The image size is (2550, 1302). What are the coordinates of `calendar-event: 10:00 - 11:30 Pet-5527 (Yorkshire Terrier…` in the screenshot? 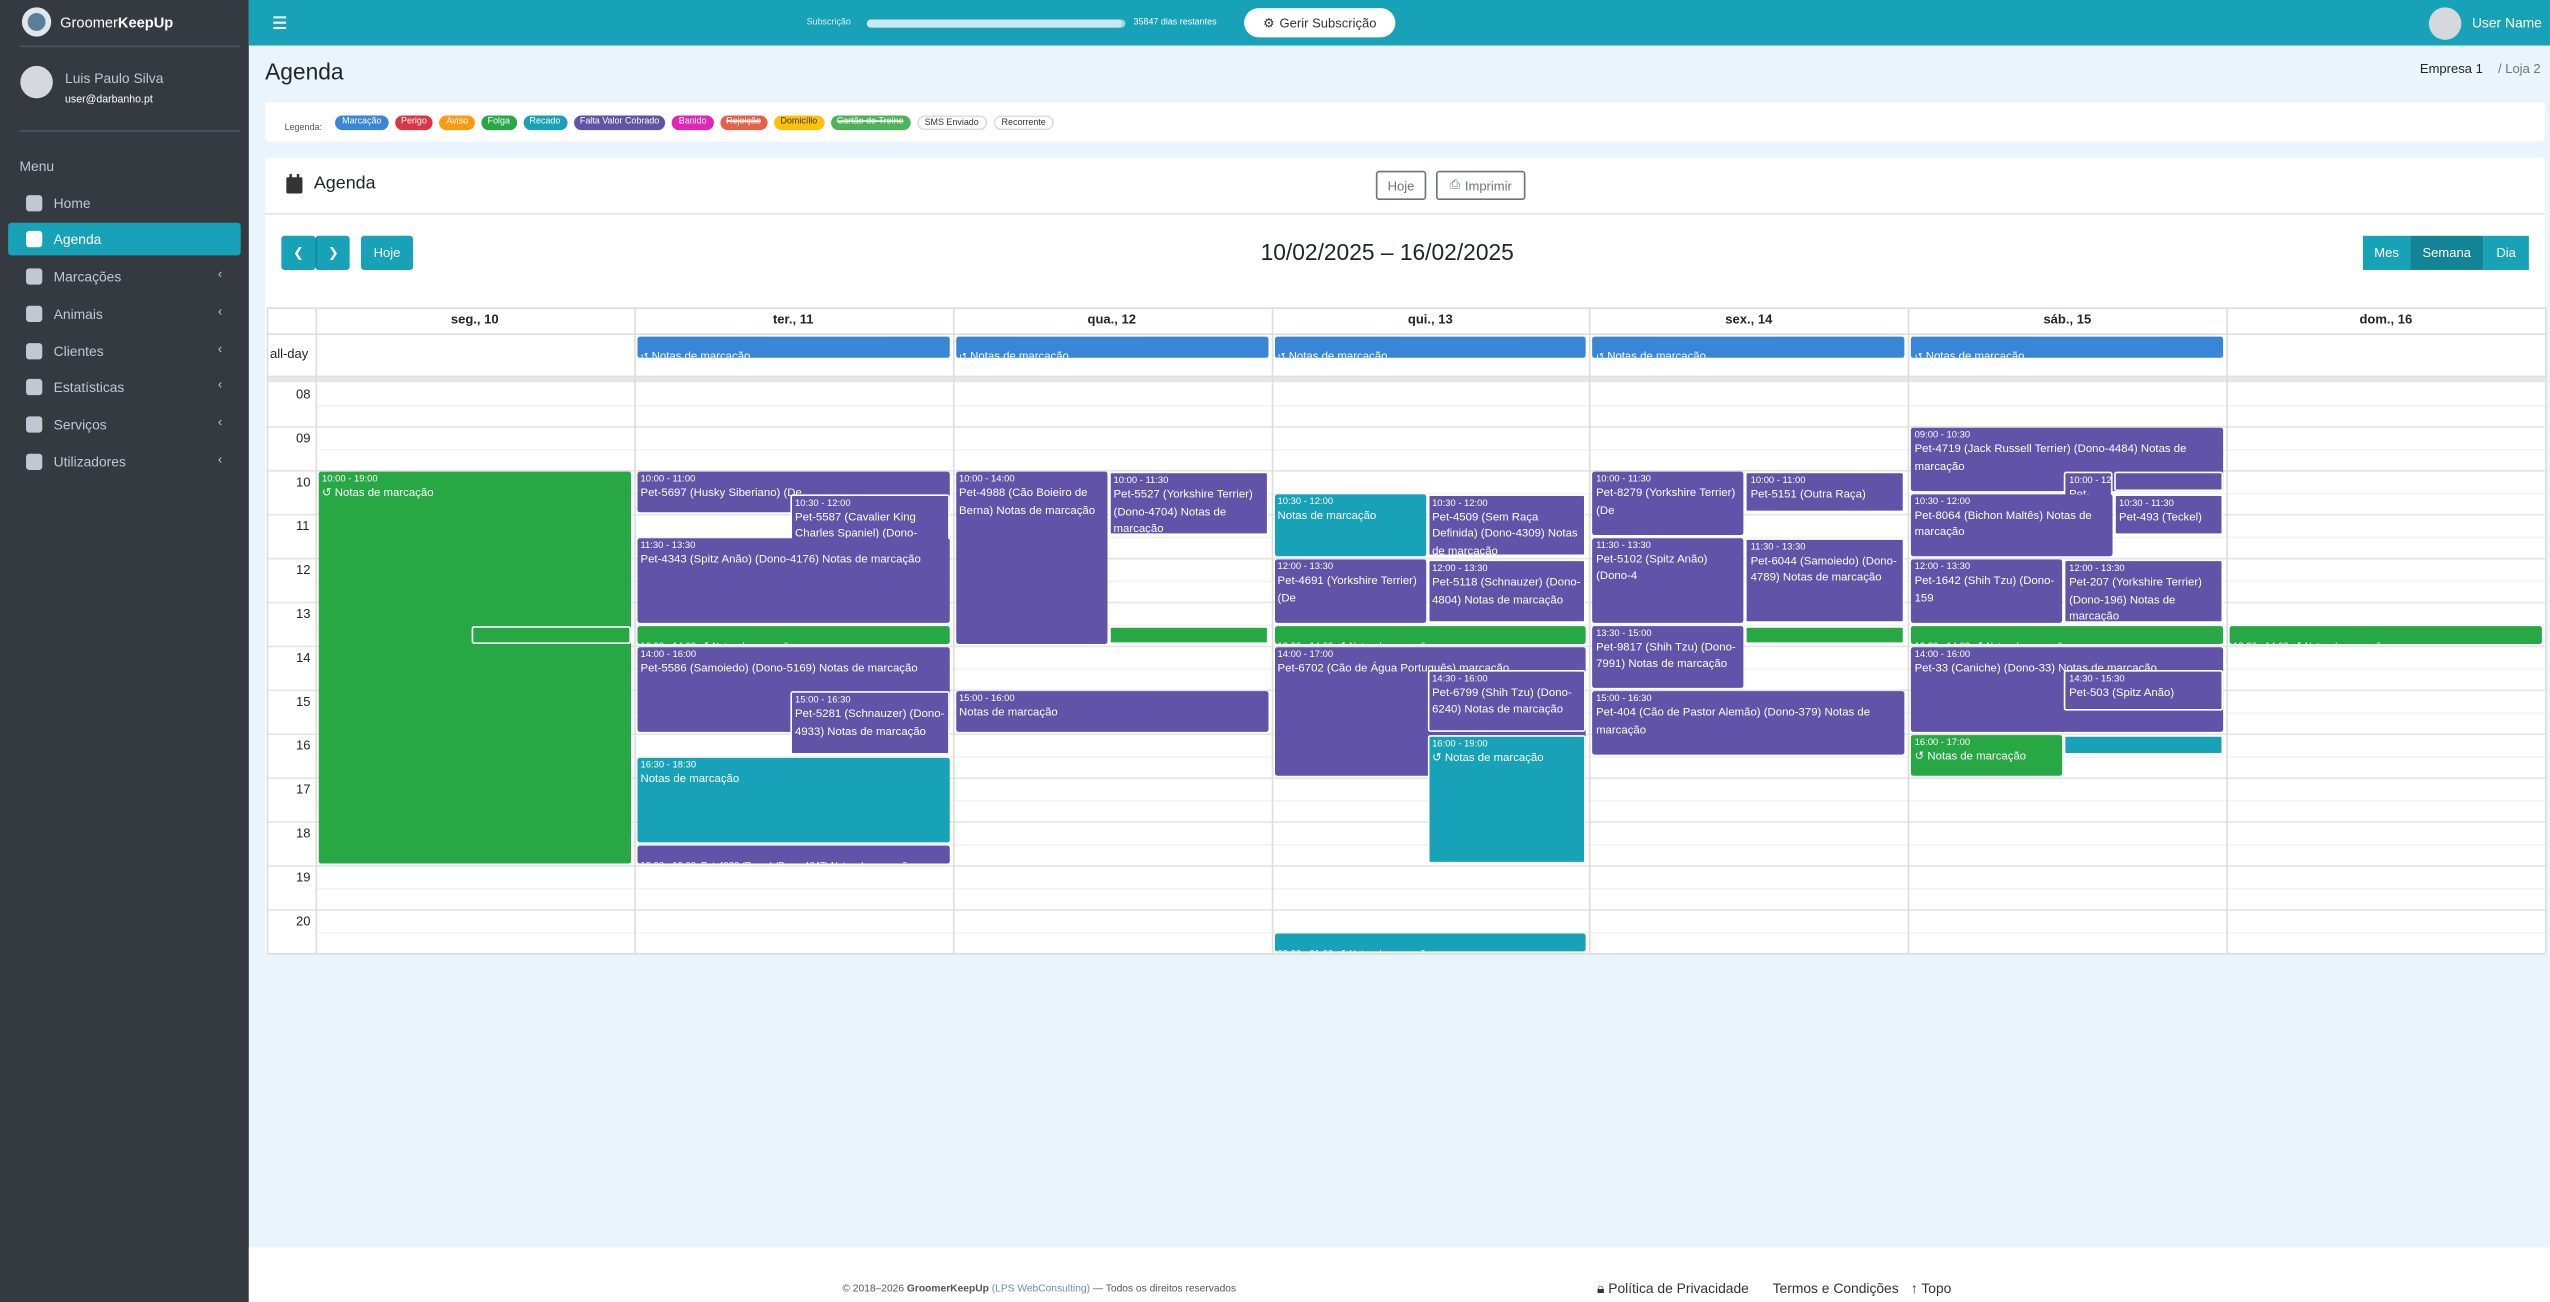 It's located at (1188, 503).